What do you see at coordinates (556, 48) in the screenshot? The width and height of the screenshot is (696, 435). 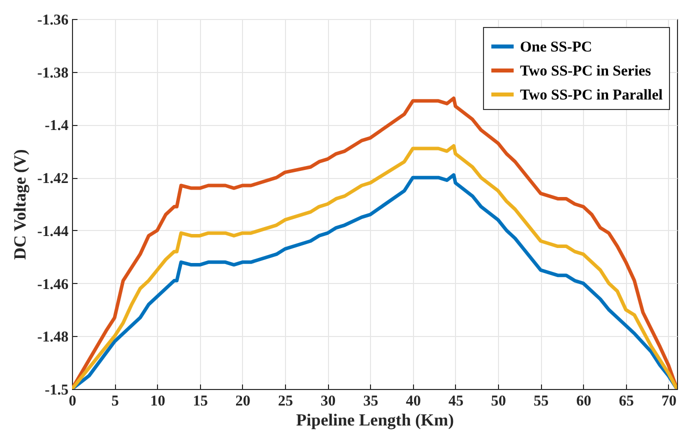 I see `legend-label: One SS-PC` at bounding box center [556, 48].